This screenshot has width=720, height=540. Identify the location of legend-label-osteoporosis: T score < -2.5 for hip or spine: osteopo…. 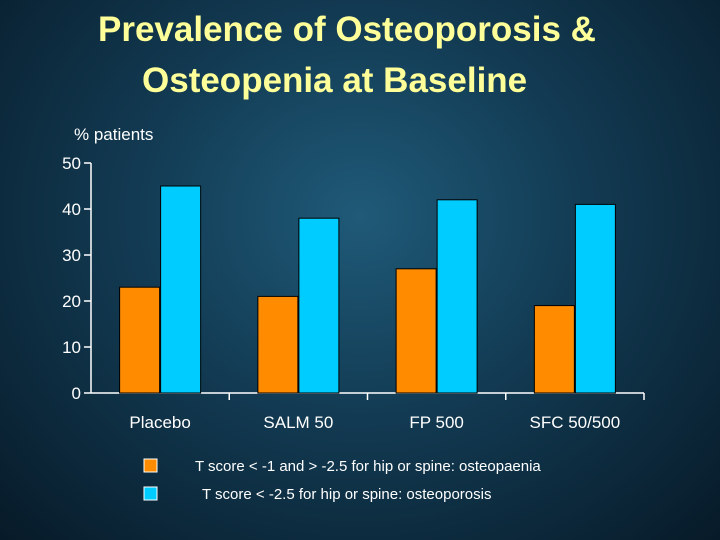
(346, 494).